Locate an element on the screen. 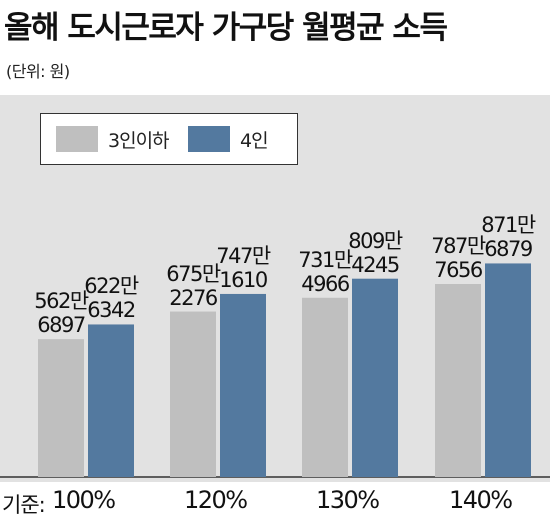  legend-item-3-or-fewer: 3인이하 is located at coordinates (113, 139).